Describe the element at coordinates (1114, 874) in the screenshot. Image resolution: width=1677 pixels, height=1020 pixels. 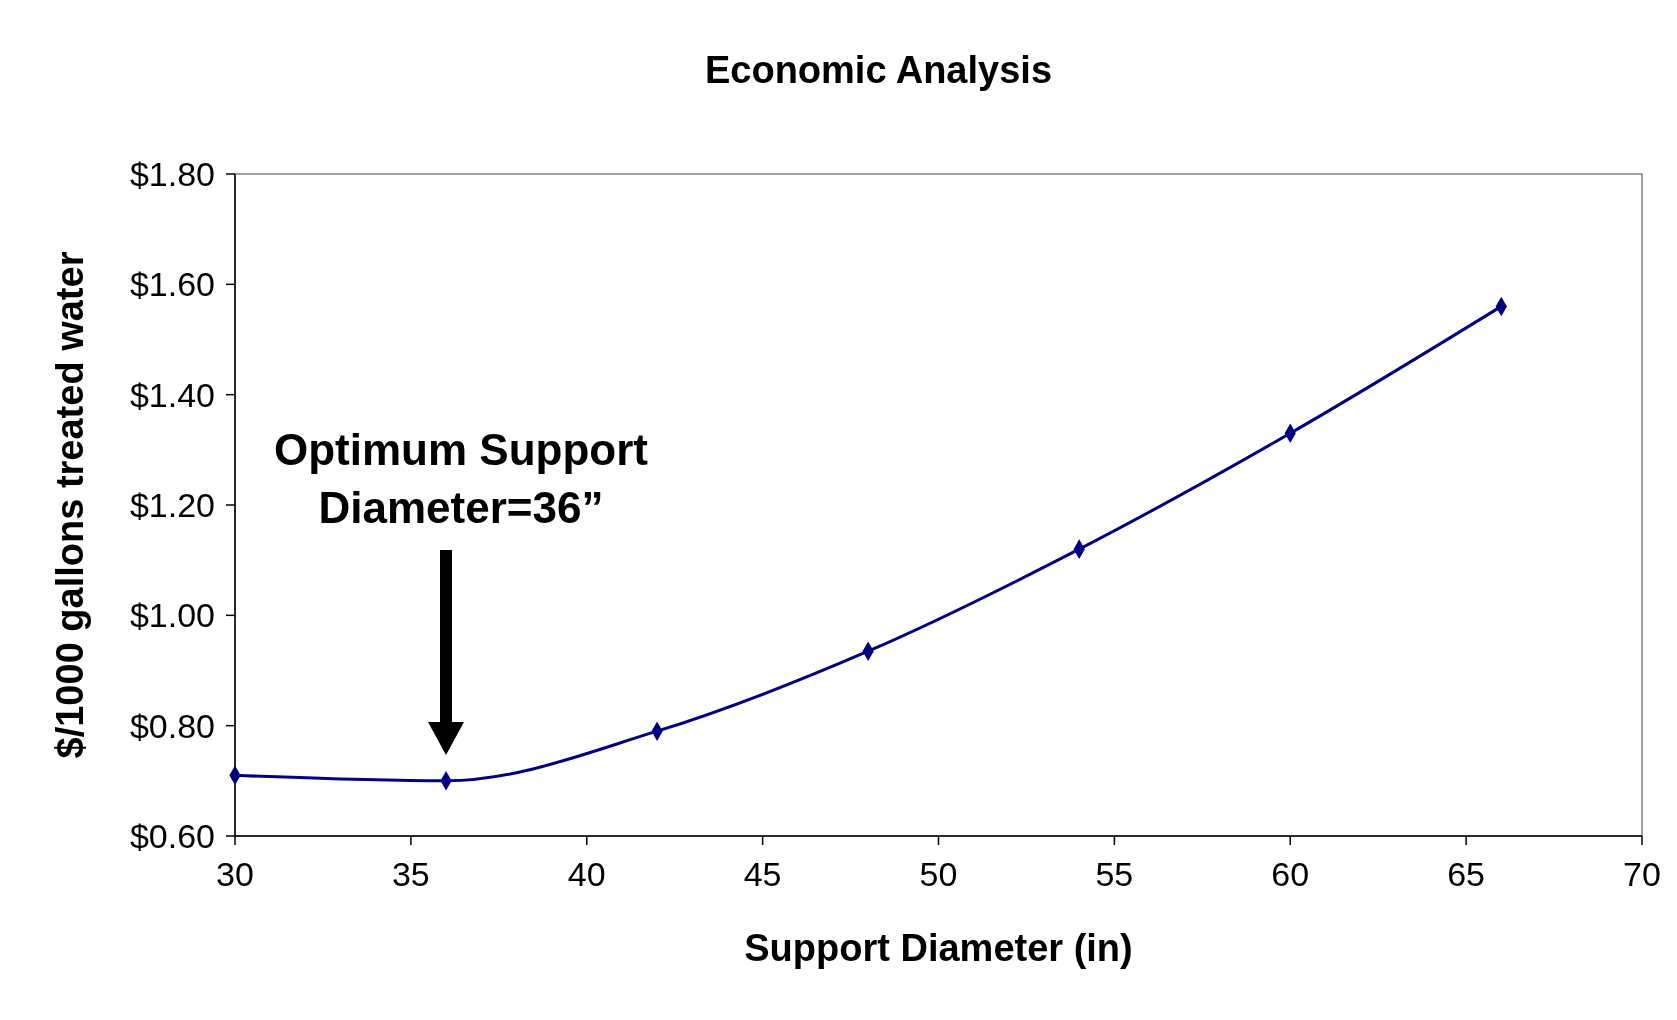
I see `x-tick-label: 55` at that location.